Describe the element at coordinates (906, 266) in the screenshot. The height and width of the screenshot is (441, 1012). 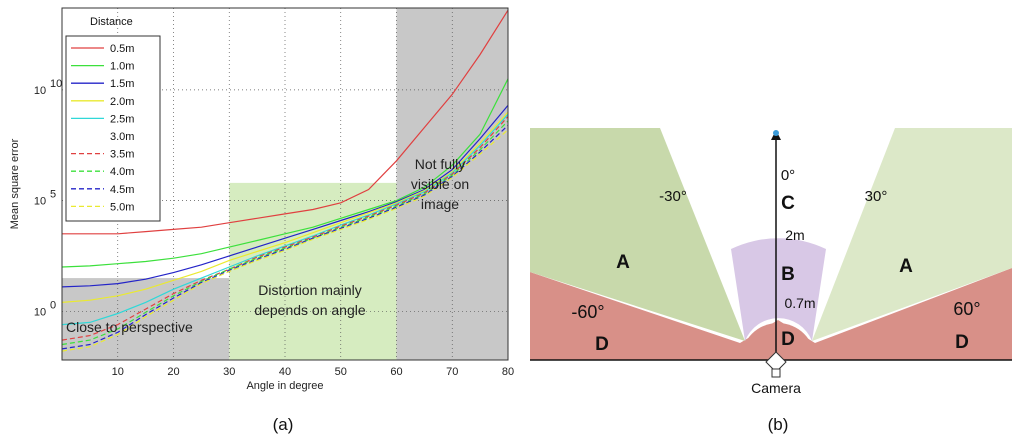
I see `zone-a-right-label: A` at that location.